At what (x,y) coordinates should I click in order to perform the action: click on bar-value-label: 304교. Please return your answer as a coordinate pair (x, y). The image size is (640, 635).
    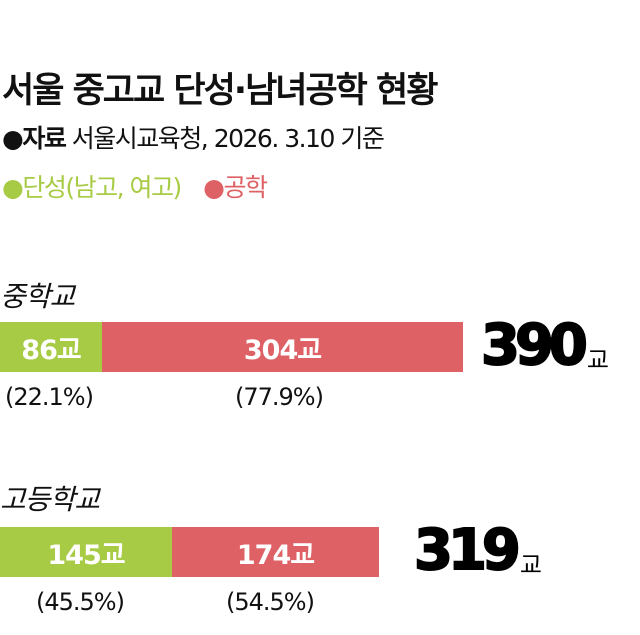
    Looking at the image, I should click on (282, 350).